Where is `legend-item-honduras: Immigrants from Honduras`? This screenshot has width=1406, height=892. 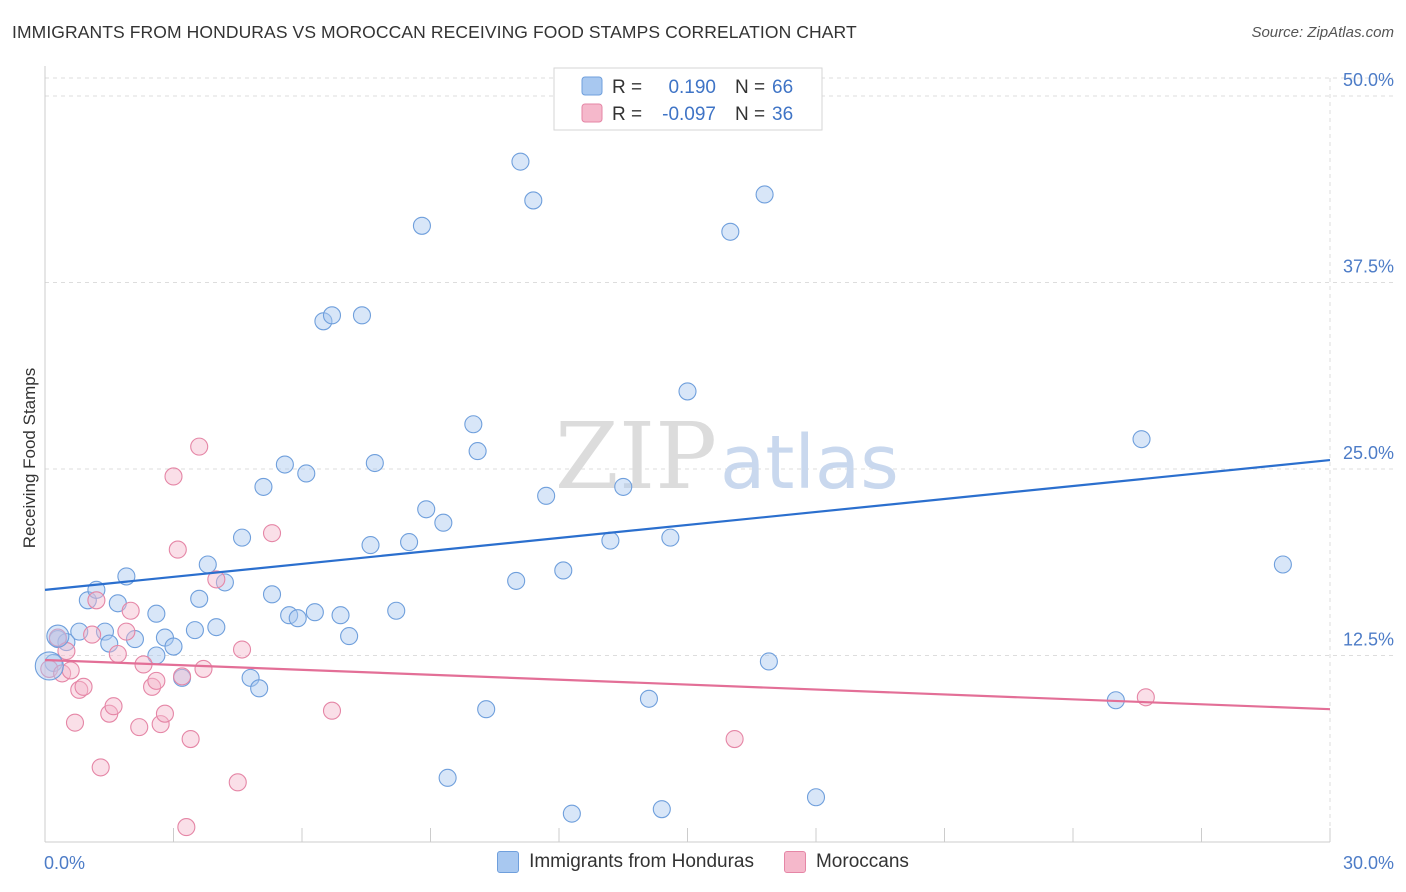 legend-item-honduras: Immigrants from Honduras is located at coordinates (625, 862).